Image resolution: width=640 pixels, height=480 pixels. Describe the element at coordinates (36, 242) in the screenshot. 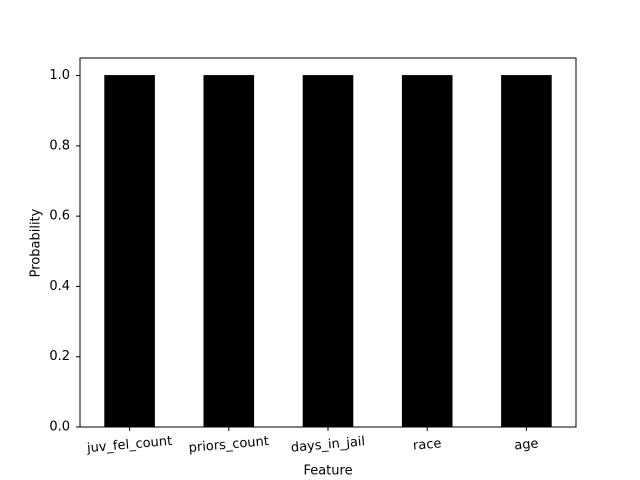

I see `y-axis-label: Probability` at that location.